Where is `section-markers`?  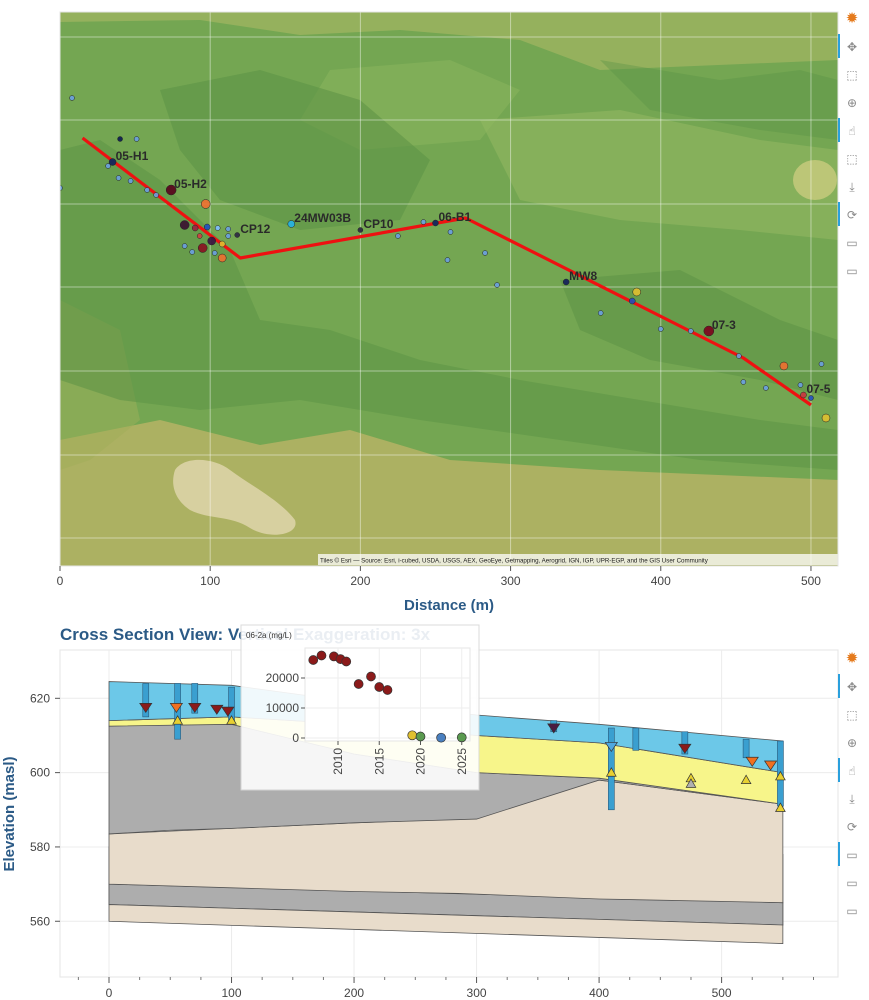
section-markers is located at coordinates (462, 757).